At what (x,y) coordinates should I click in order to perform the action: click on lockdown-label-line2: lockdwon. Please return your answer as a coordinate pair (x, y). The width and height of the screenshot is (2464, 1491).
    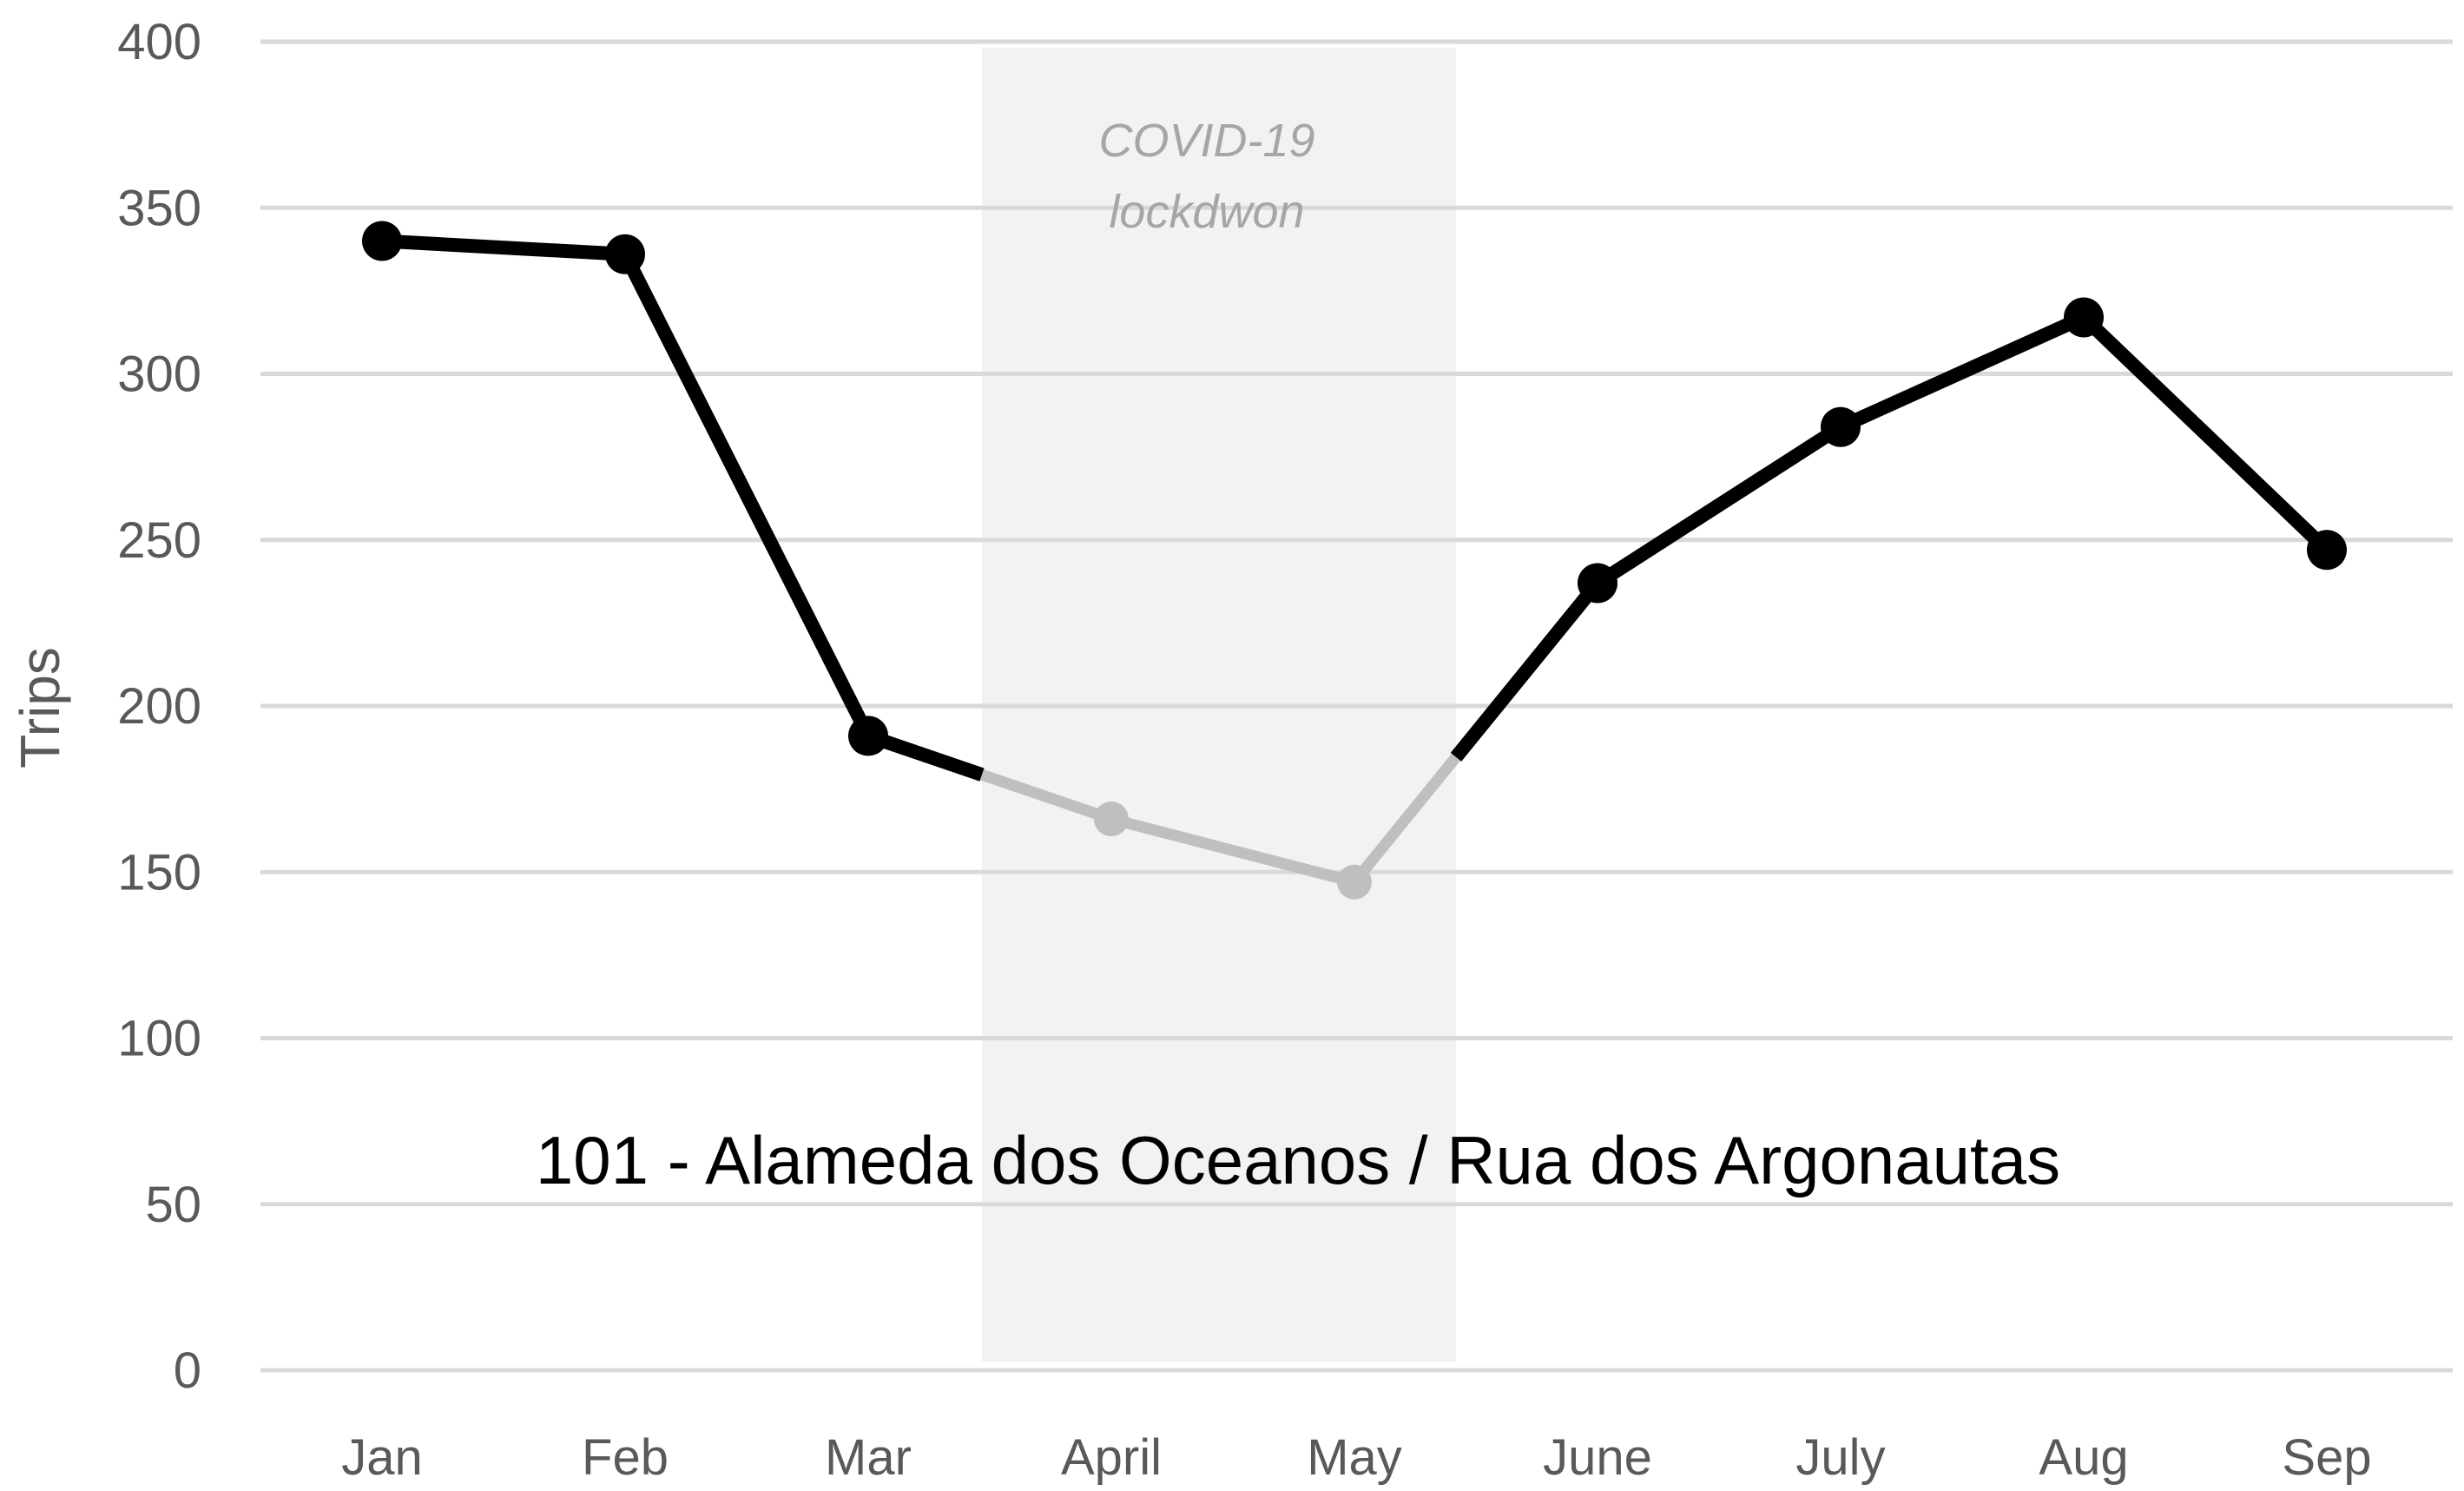
    Looking at the image, I should click on (1206, 212).